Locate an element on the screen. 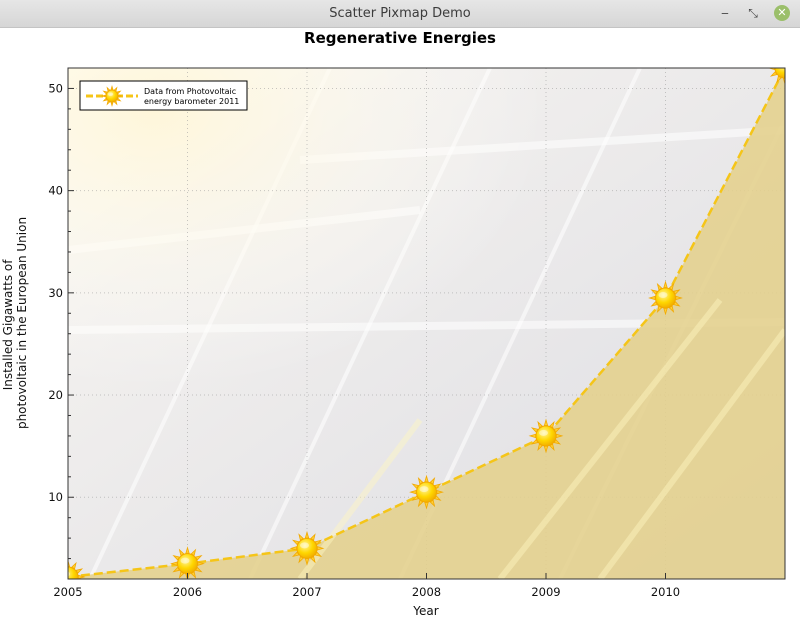 This screenshot has width=800, height=625. window-title: Scatter Pixmap Demo is located at coordinates (400, 13).